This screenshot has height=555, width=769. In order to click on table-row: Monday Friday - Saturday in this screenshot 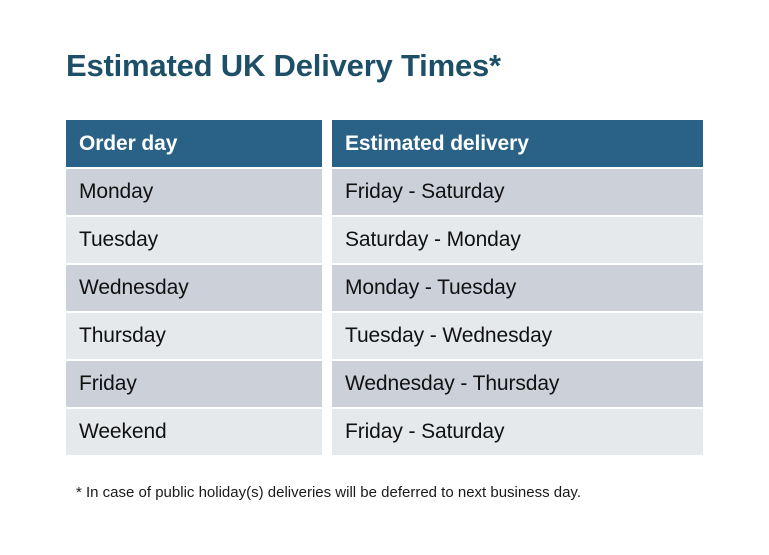, I will do `click(384, 192)`.